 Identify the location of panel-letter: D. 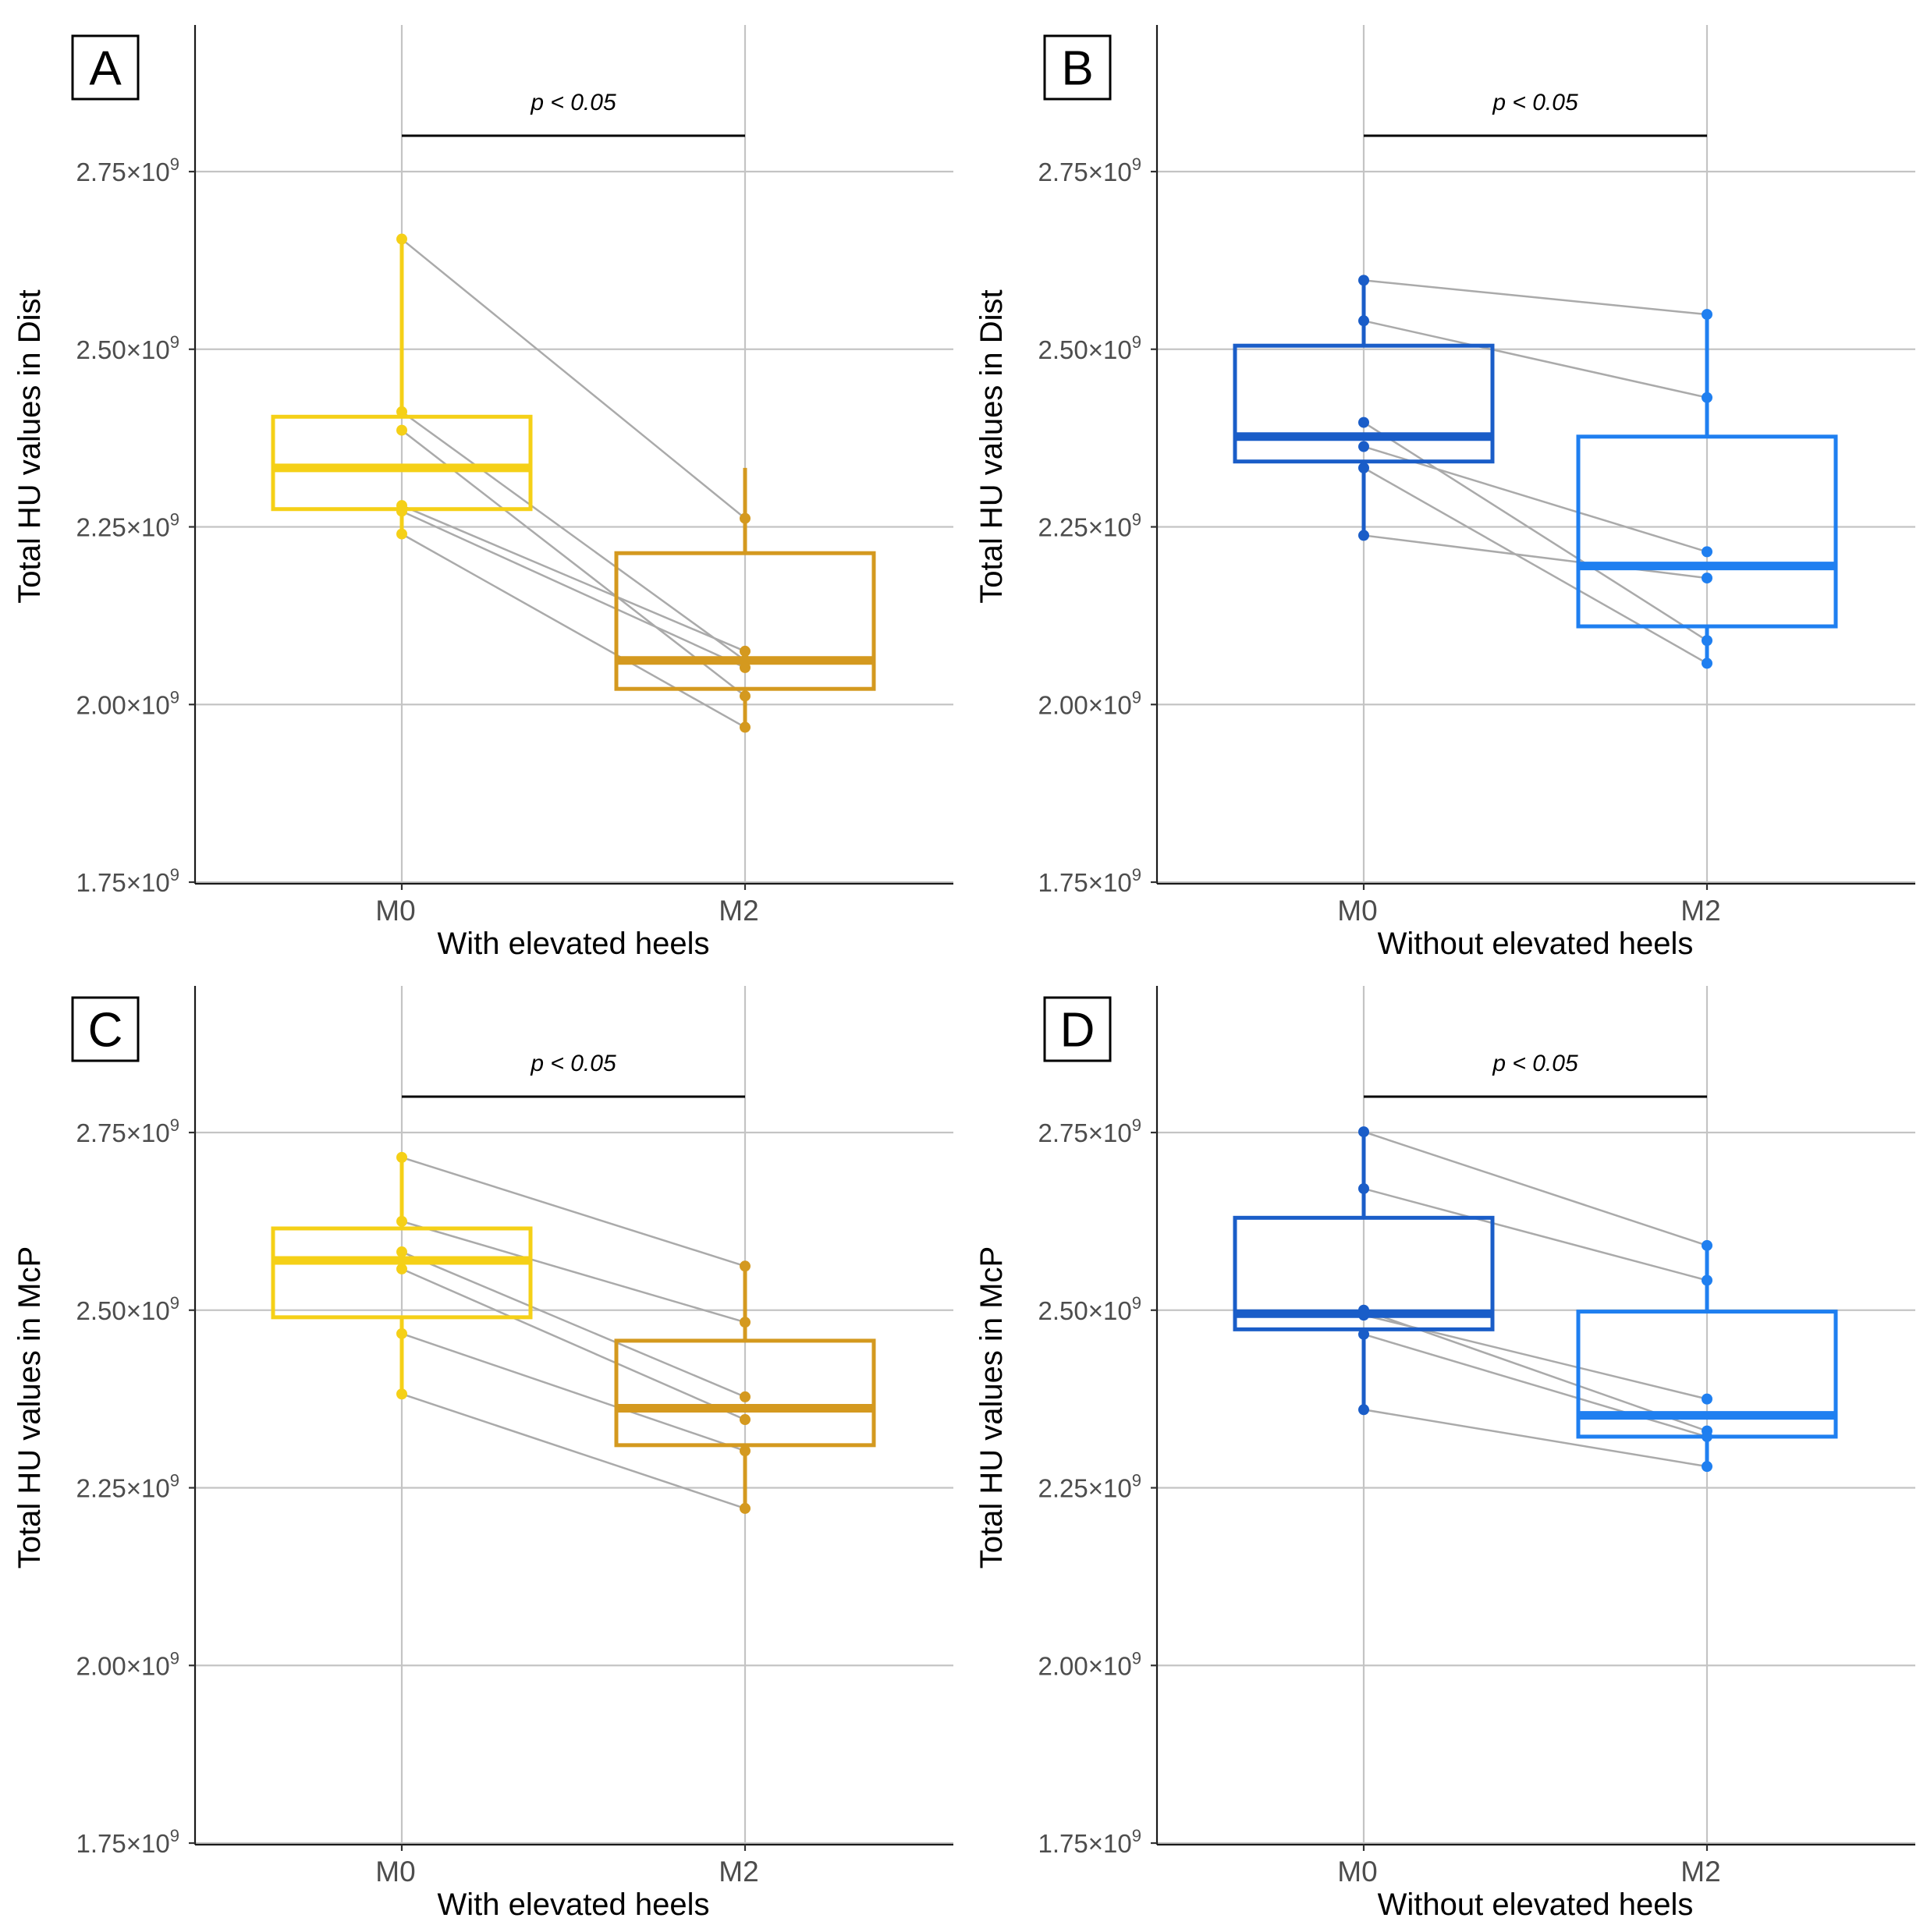
(1077, 1031).